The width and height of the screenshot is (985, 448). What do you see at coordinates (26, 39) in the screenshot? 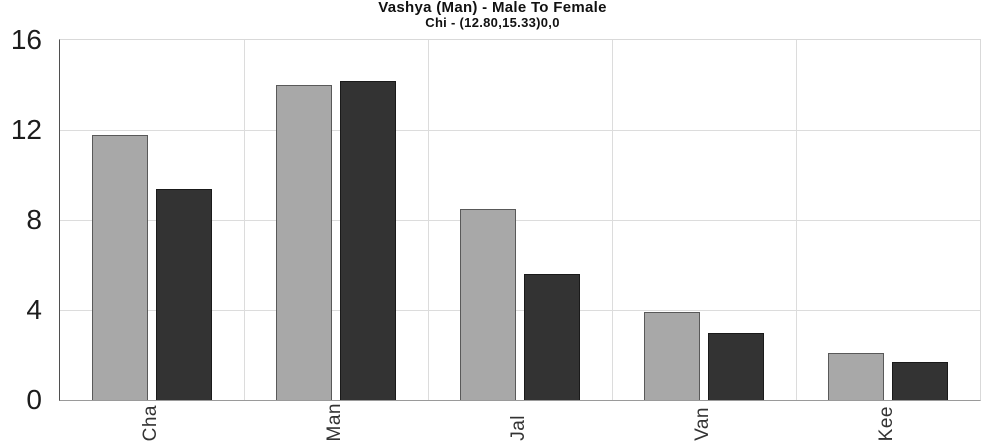
I see `y-tick-label: 16` at bounding box center [26, 39].